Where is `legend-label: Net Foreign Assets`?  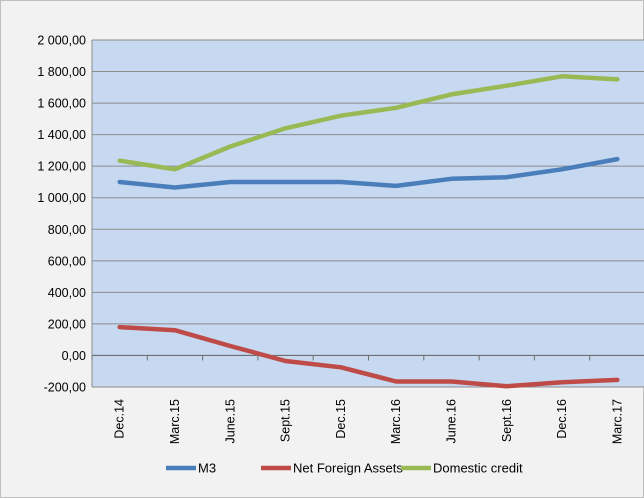 legend-label: Net Foreign Assets is located at coordinates (348, 468).